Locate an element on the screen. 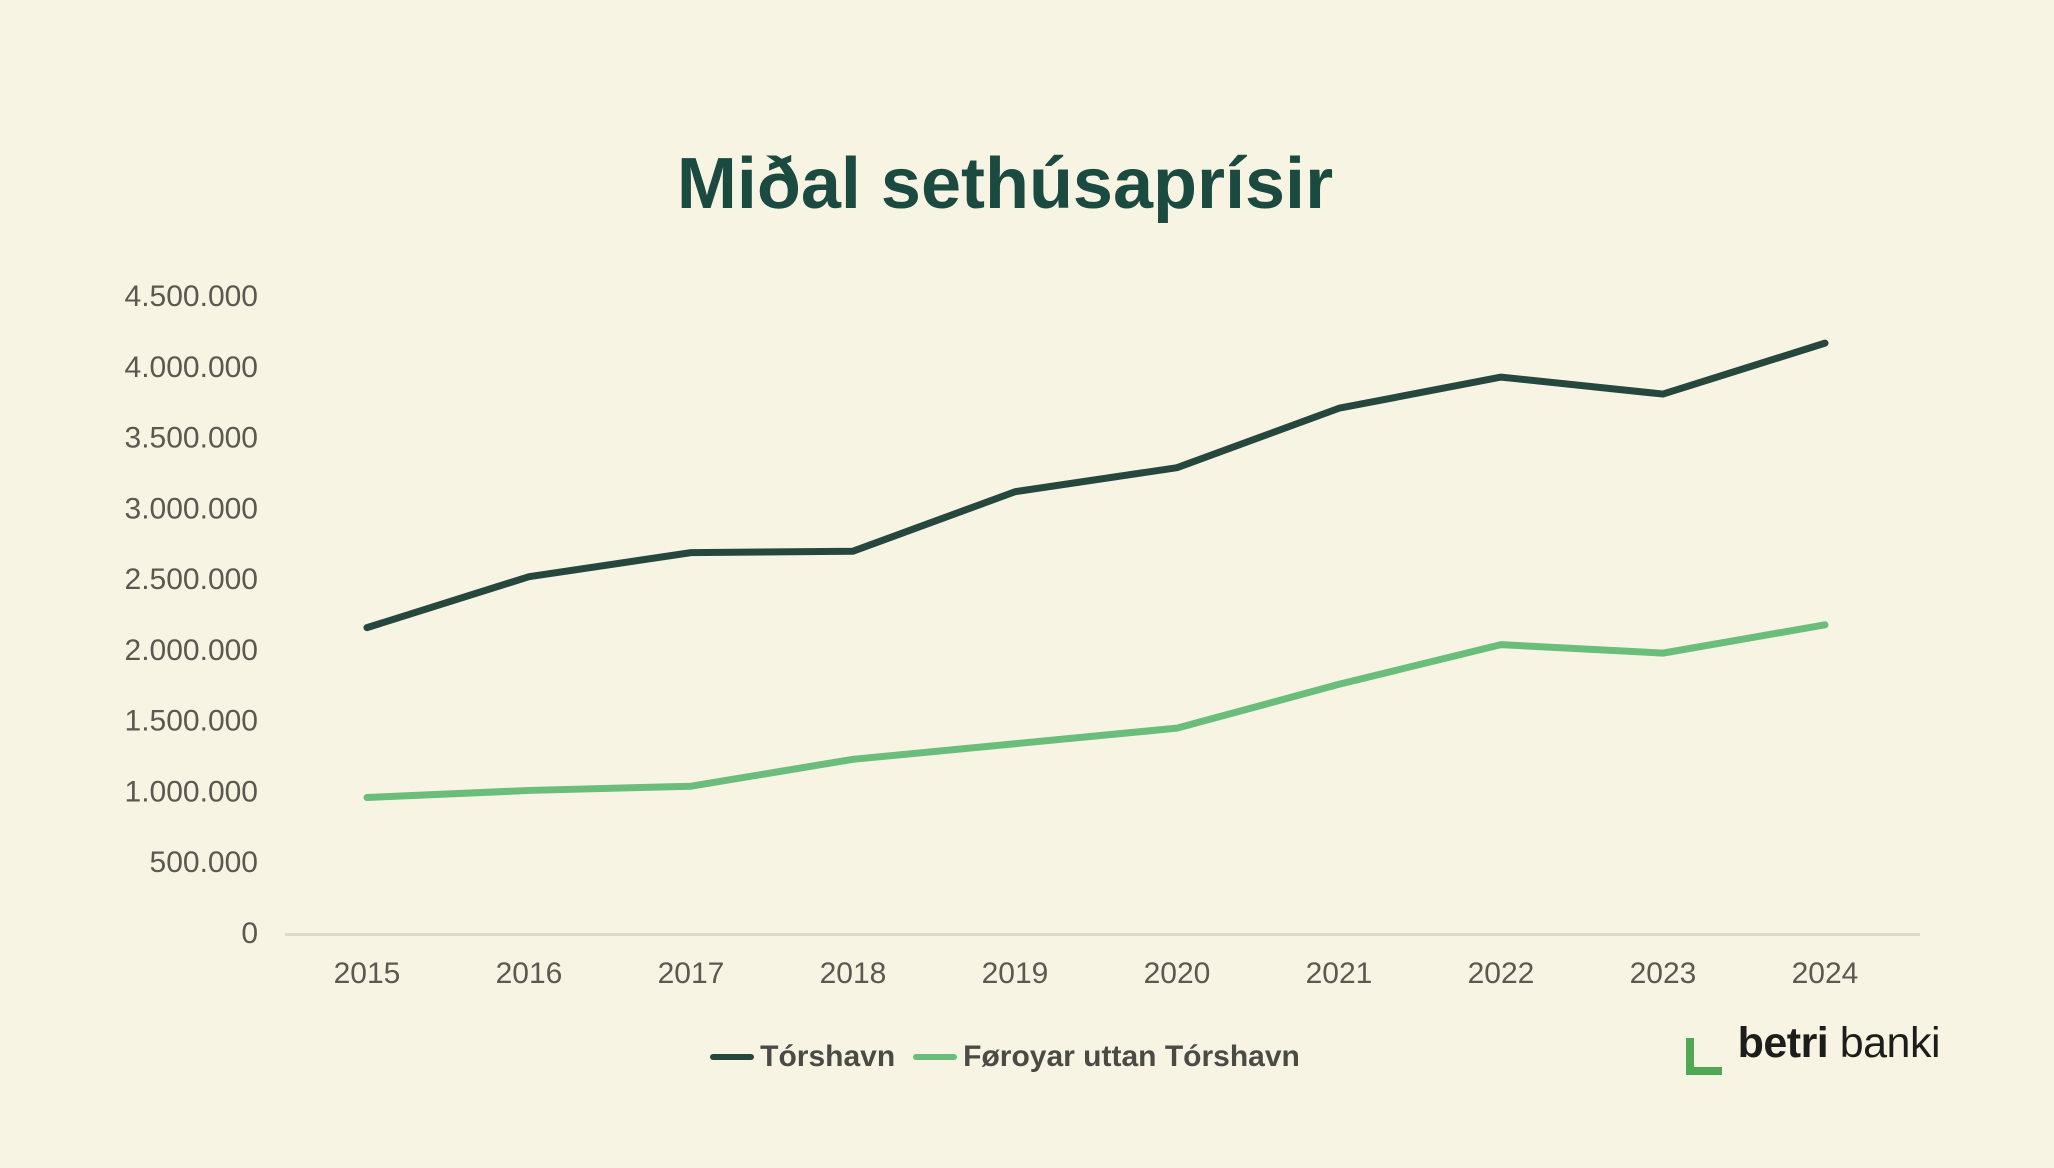  x-axis-tick-label: 2024 is located at coordinates (1825, 973).